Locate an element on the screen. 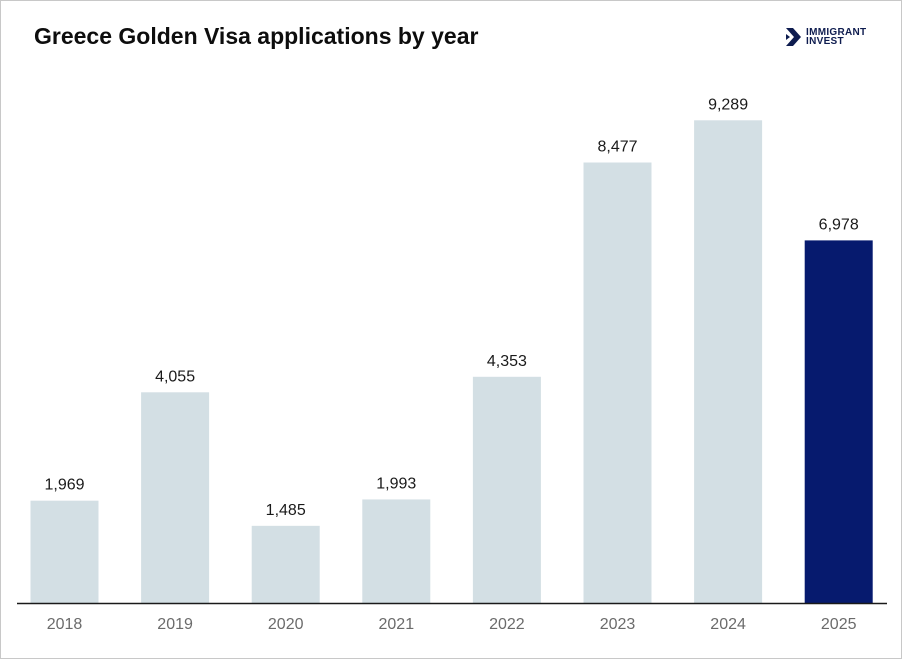 This screenshot has height=659, width=902. bar-2020 is located at coordinates (285, 564).